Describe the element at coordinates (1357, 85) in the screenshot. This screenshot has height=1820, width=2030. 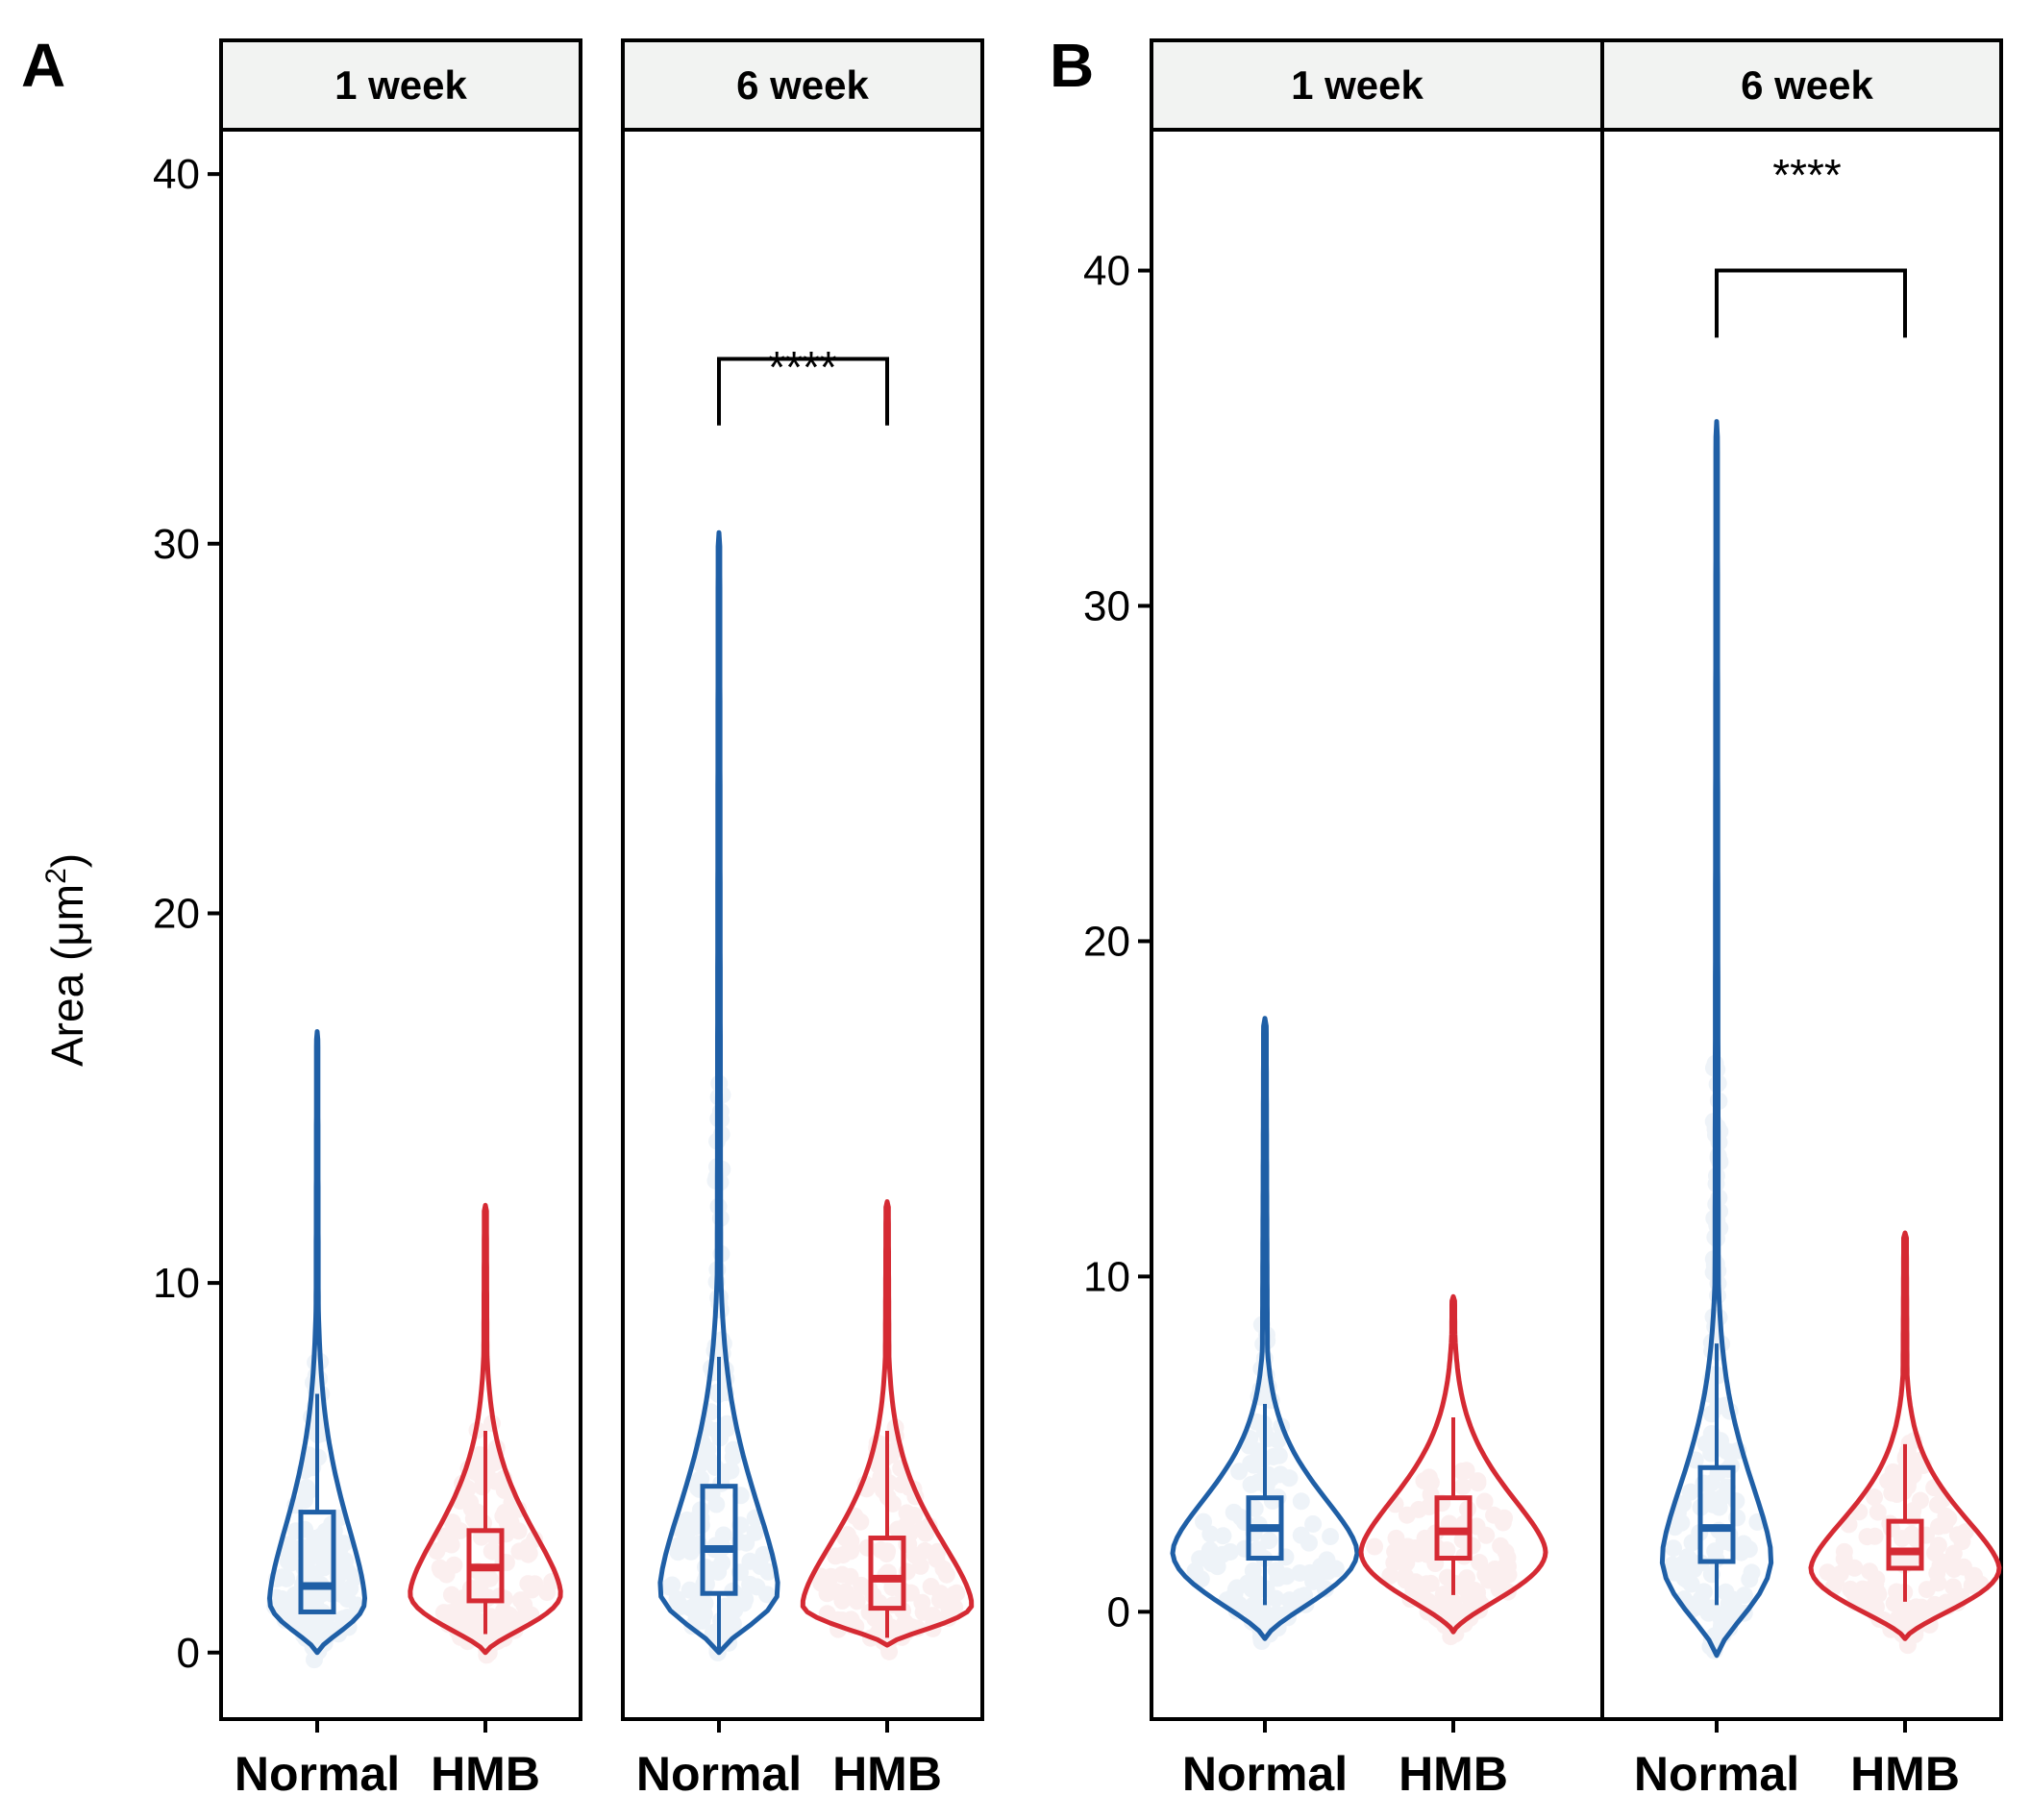
I see `facet-strip-label: 1 week` at that location.